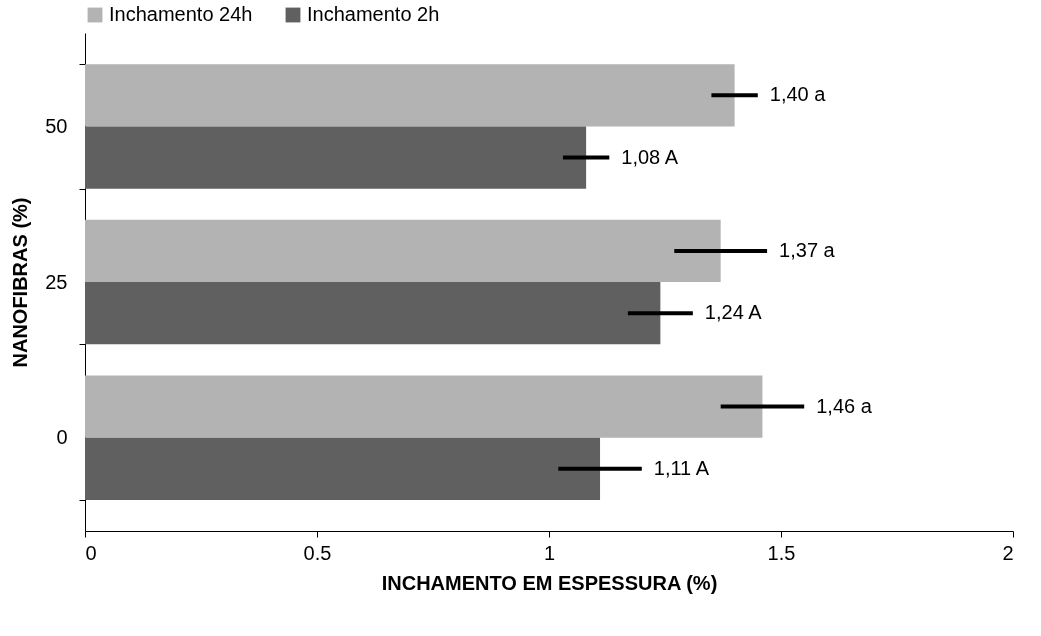 The image size is (1041, 636). I want to click on x-tick-label: 2, so click(1008, 552).